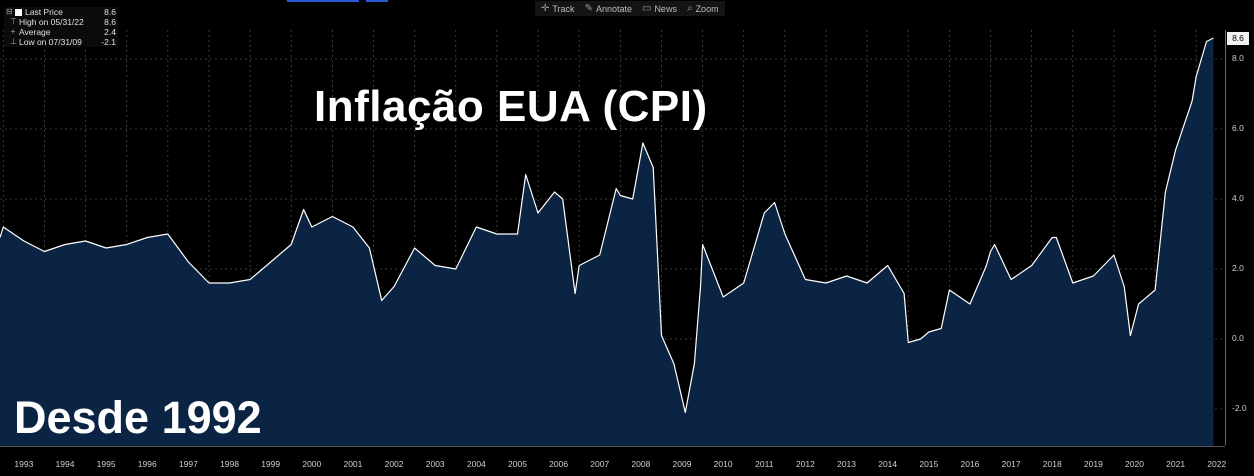  What do you see at coordinates (641, 464) in the screenshot?
I see `x-tick-label: 2008` at bounding box center [641, 464].